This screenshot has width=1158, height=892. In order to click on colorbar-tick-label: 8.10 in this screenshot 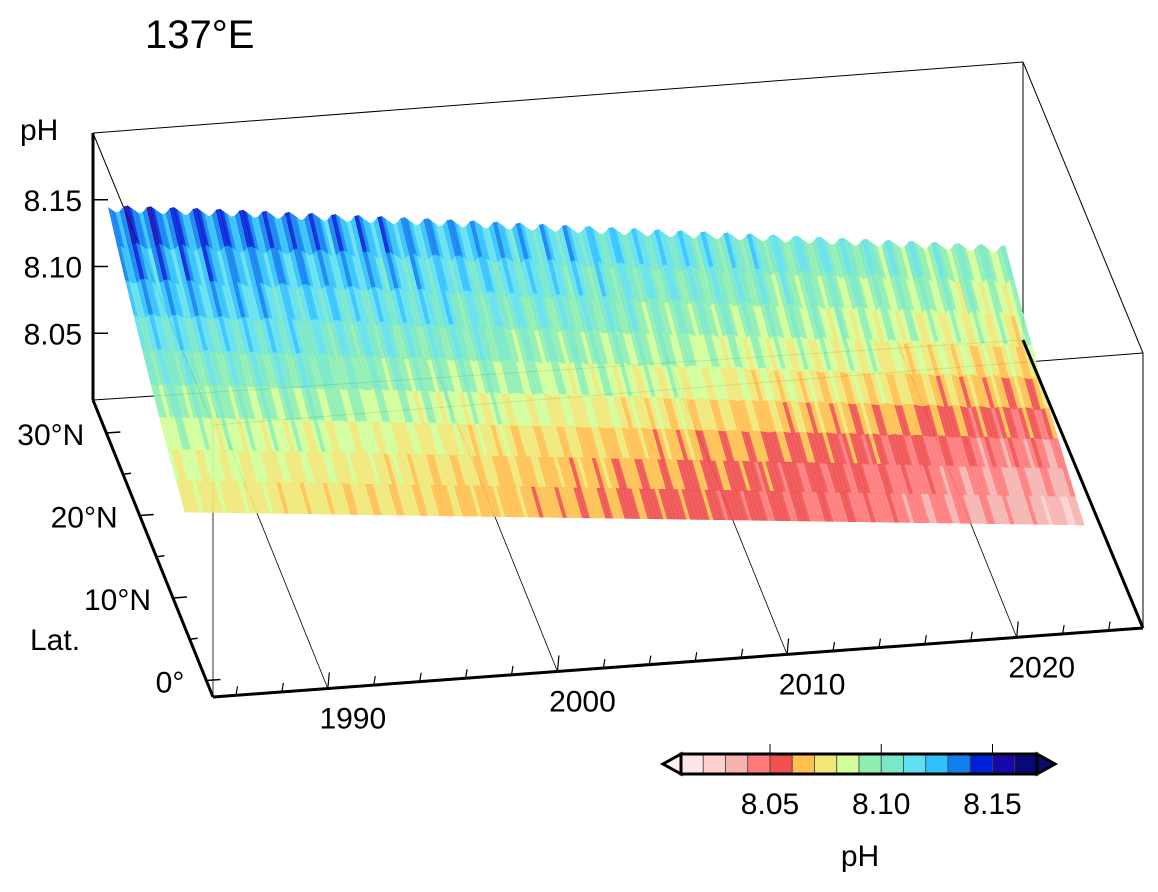, I will do `click(881, 804)`.